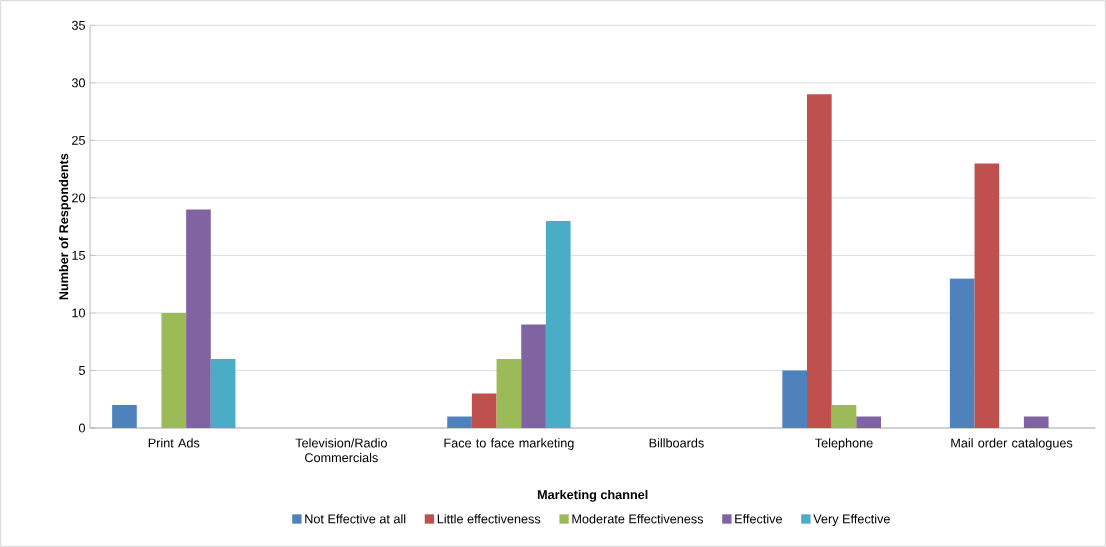 The height and width of the screenshot is (547, 1106). I want to click on y-tick-label: 15, so click(78, 255).